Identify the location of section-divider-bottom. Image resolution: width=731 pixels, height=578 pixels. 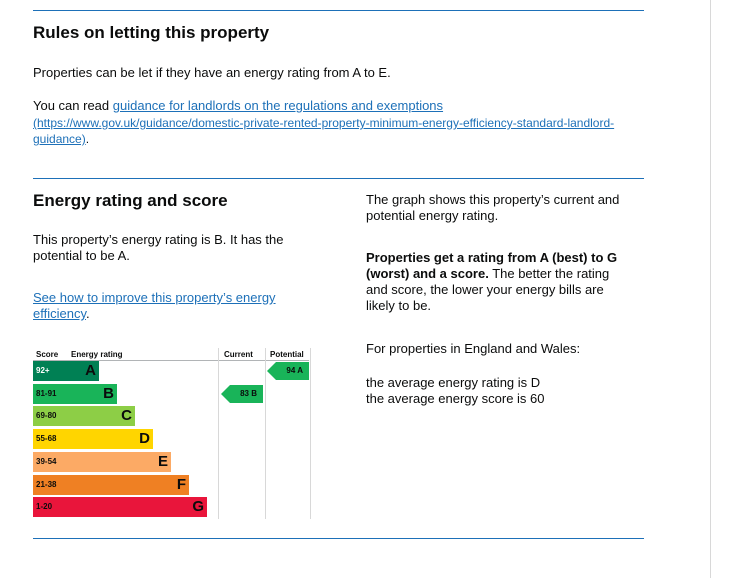
(338, 538).